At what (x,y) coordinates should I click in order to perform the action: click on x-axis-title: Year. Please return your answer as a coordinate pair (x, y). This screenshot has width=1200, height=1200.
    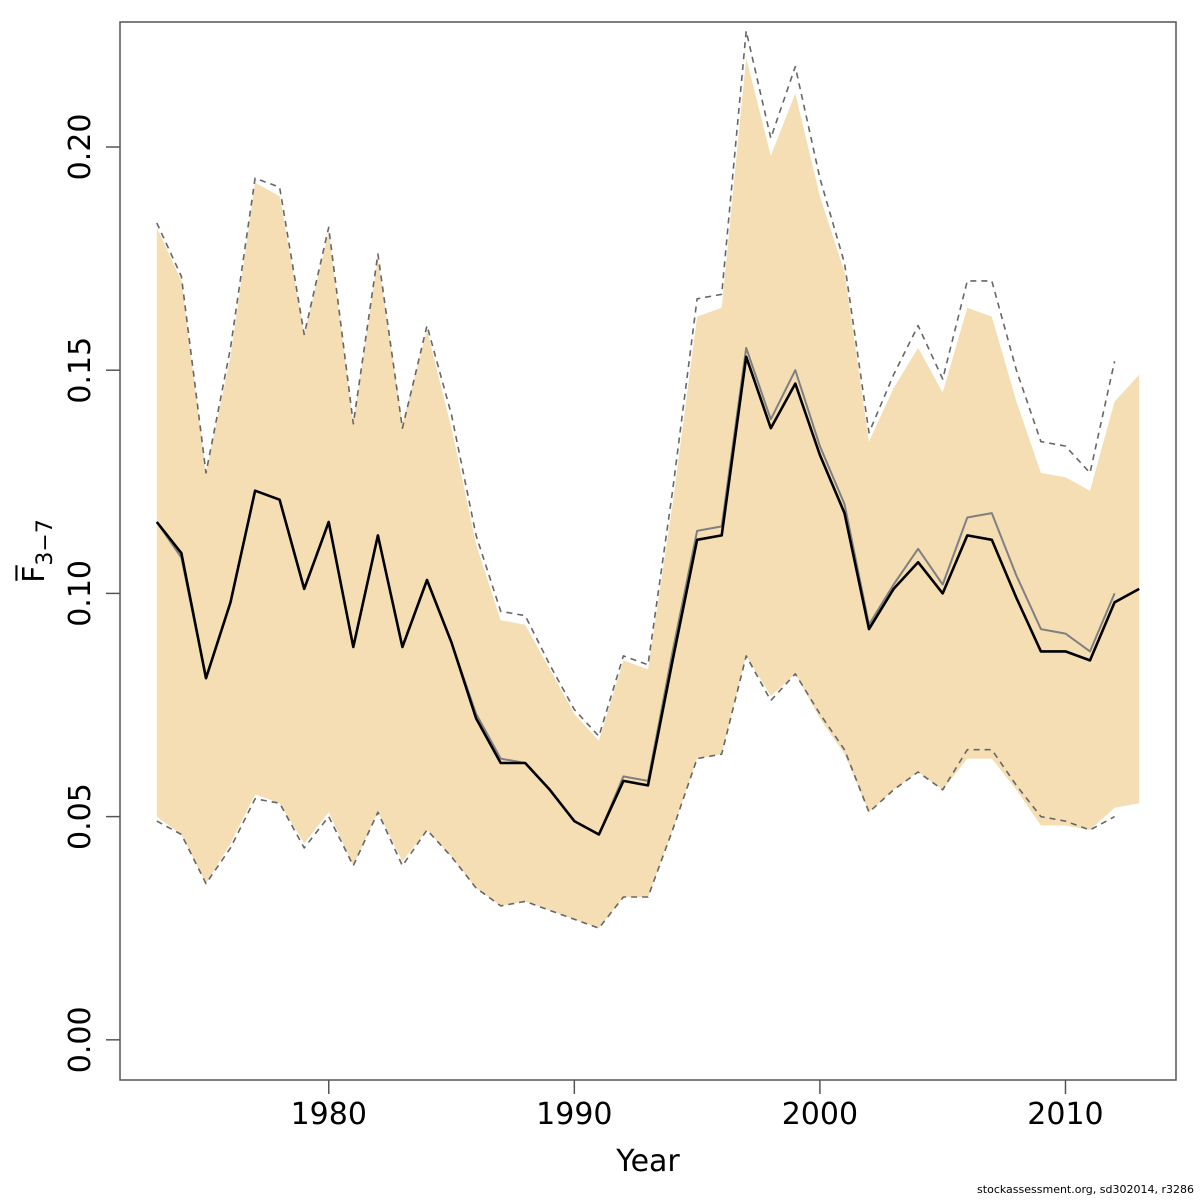
    Looking at the image, I should click on (647, 1161).